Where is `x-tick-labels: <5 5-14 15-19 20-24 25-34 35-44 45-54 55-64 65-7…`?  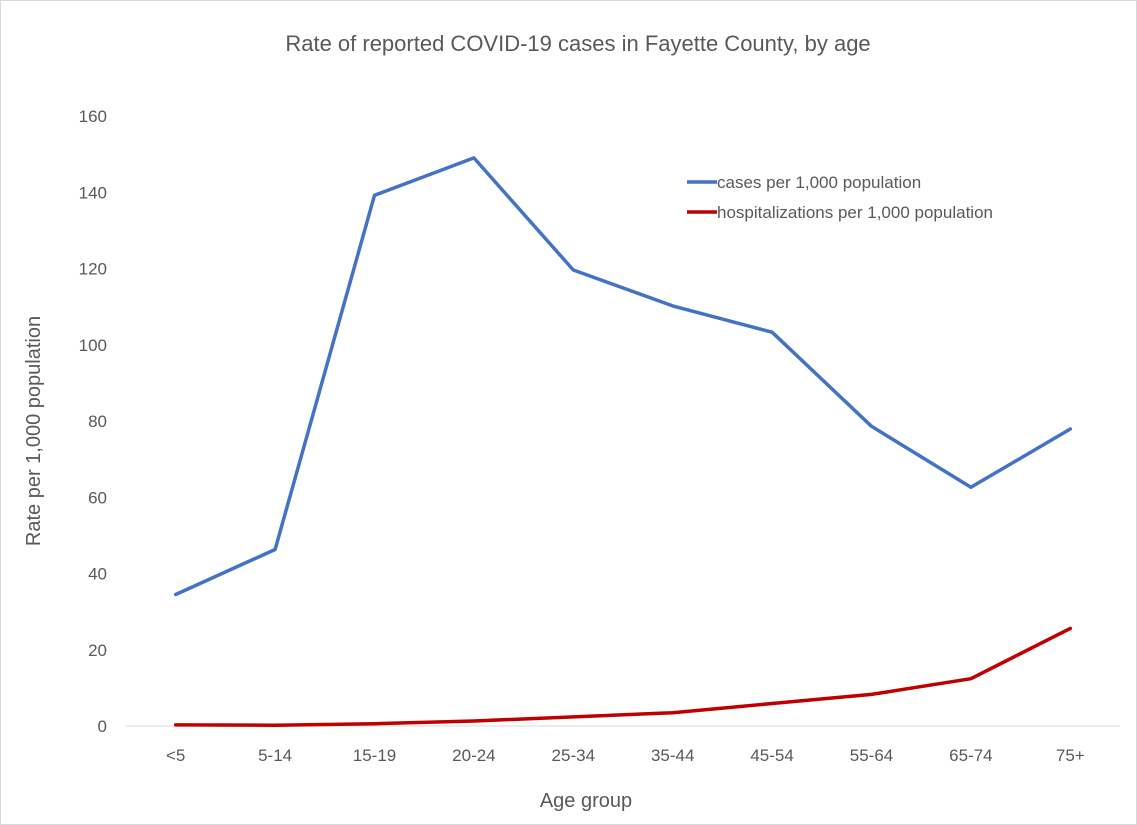
x-tick-labels: <5 5-14 15-19 20-24 25-34 35-44 45-54 55-64 65-7… is located at coordinates (625, 755).